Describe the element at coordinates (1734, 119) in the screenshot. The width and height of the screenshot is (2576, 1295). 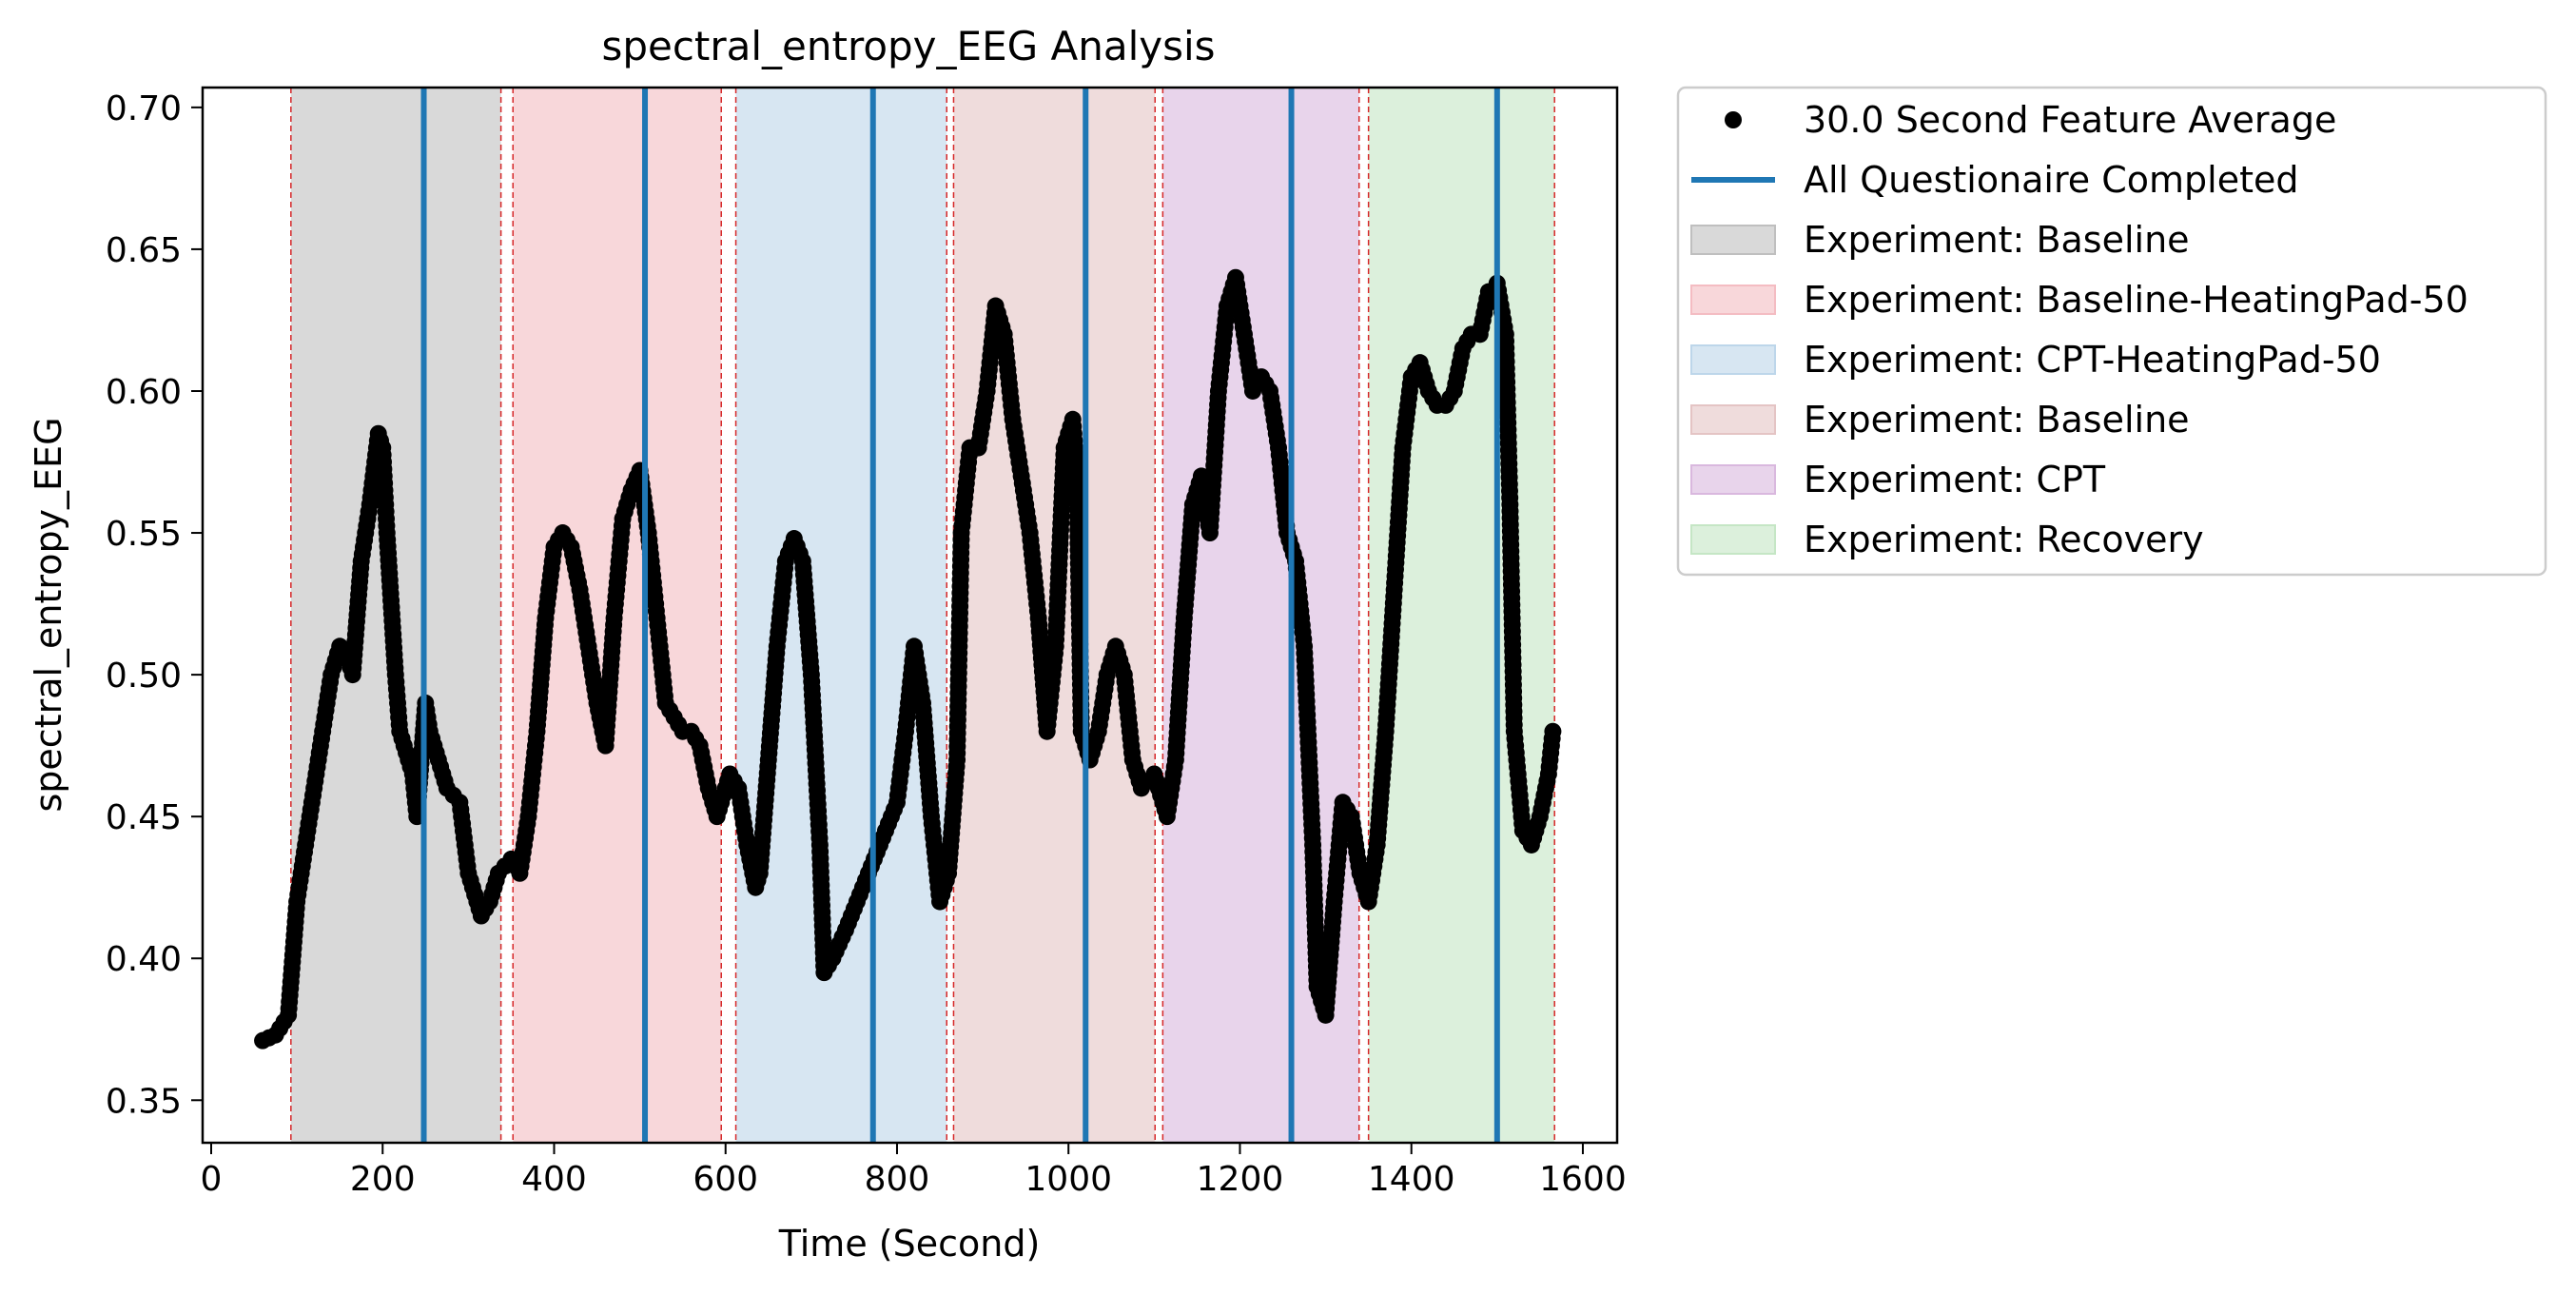
I see `legend-point-swatch` at that location.